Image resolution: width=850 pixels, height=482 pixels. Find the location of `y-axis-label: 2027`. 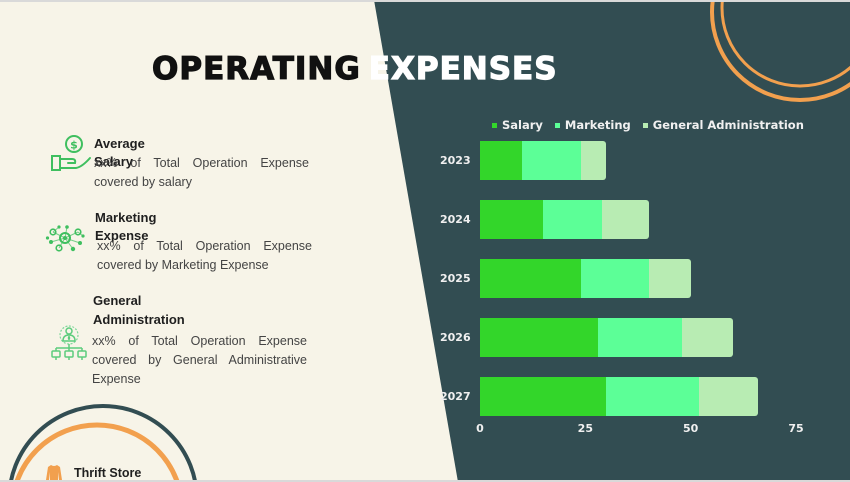

y-axis-label: 2027 is located at coordinates (455, 396).